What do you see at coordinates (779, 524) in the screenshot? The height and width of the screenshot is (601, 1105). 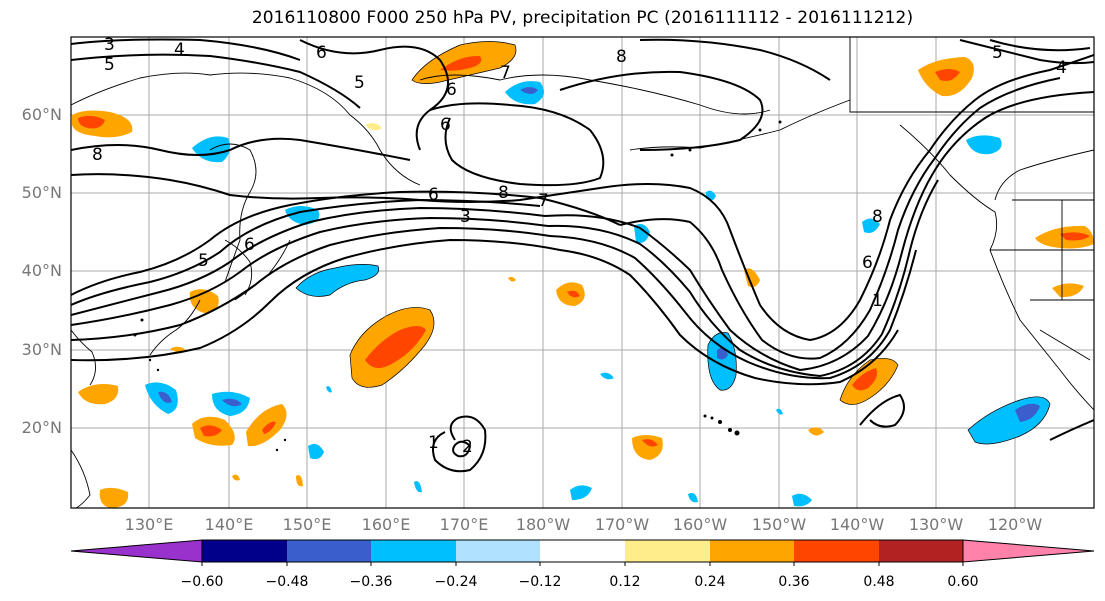 I see `lon-label: 150°W` at bounding box center [779, 524].